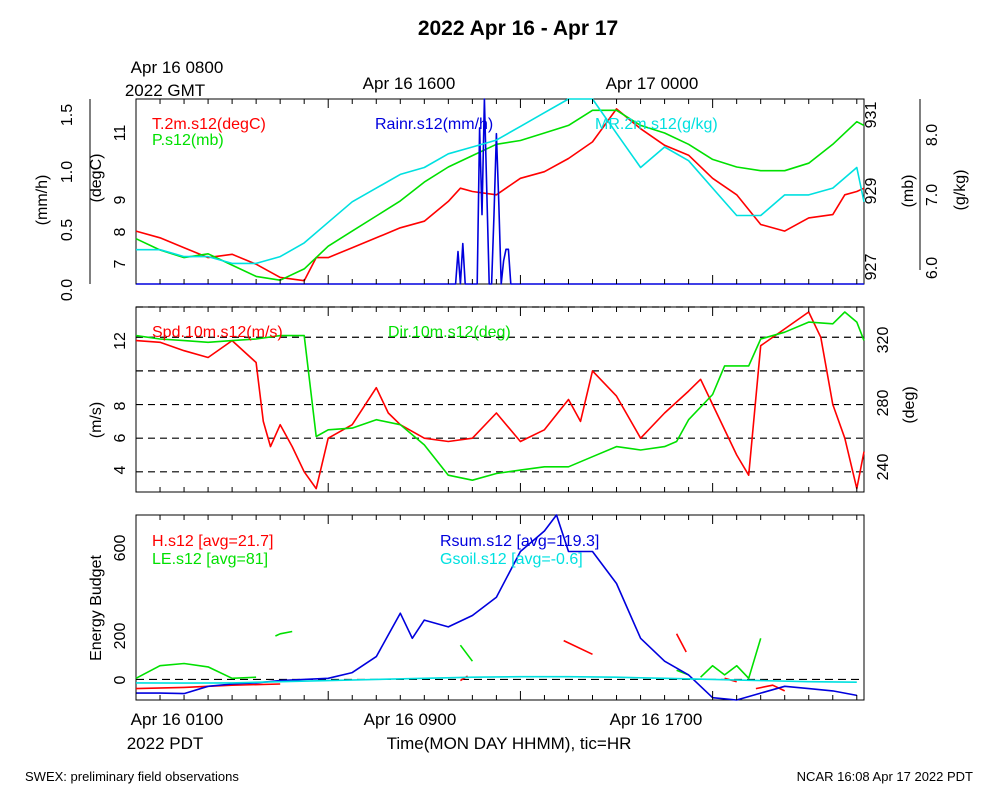 The image size is (1000, 800). What do you see at coordinates (177, 67) in the screenshot?
I see `top-axis-first-label-line1: Apr 16 0800` at bounding box center [177, 67].